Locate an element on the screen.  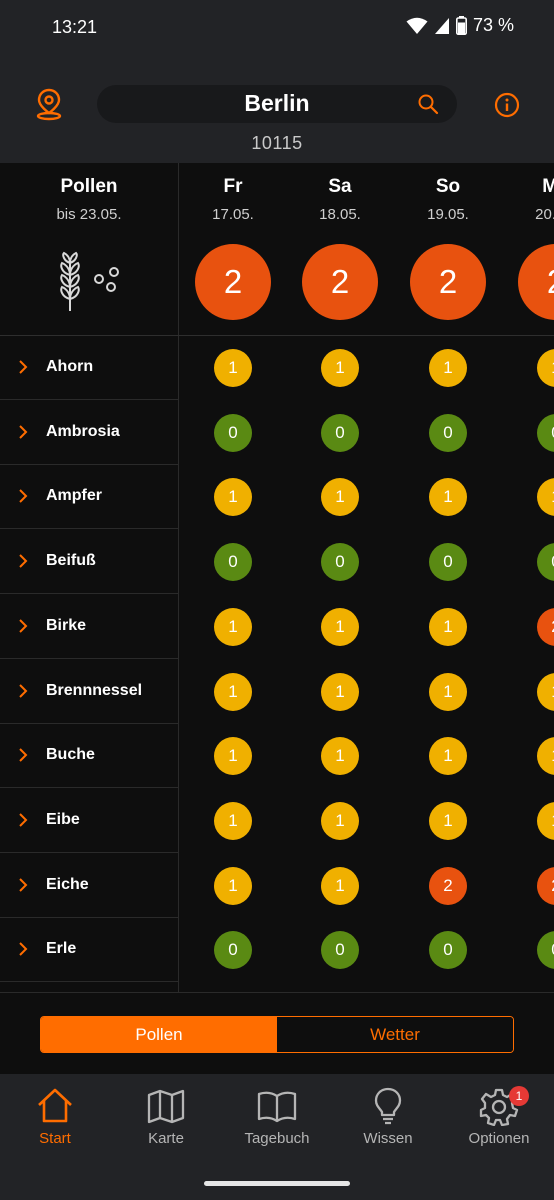
table-row: Beifuß 0 0 0 0 is located at coordinates (277, 562).